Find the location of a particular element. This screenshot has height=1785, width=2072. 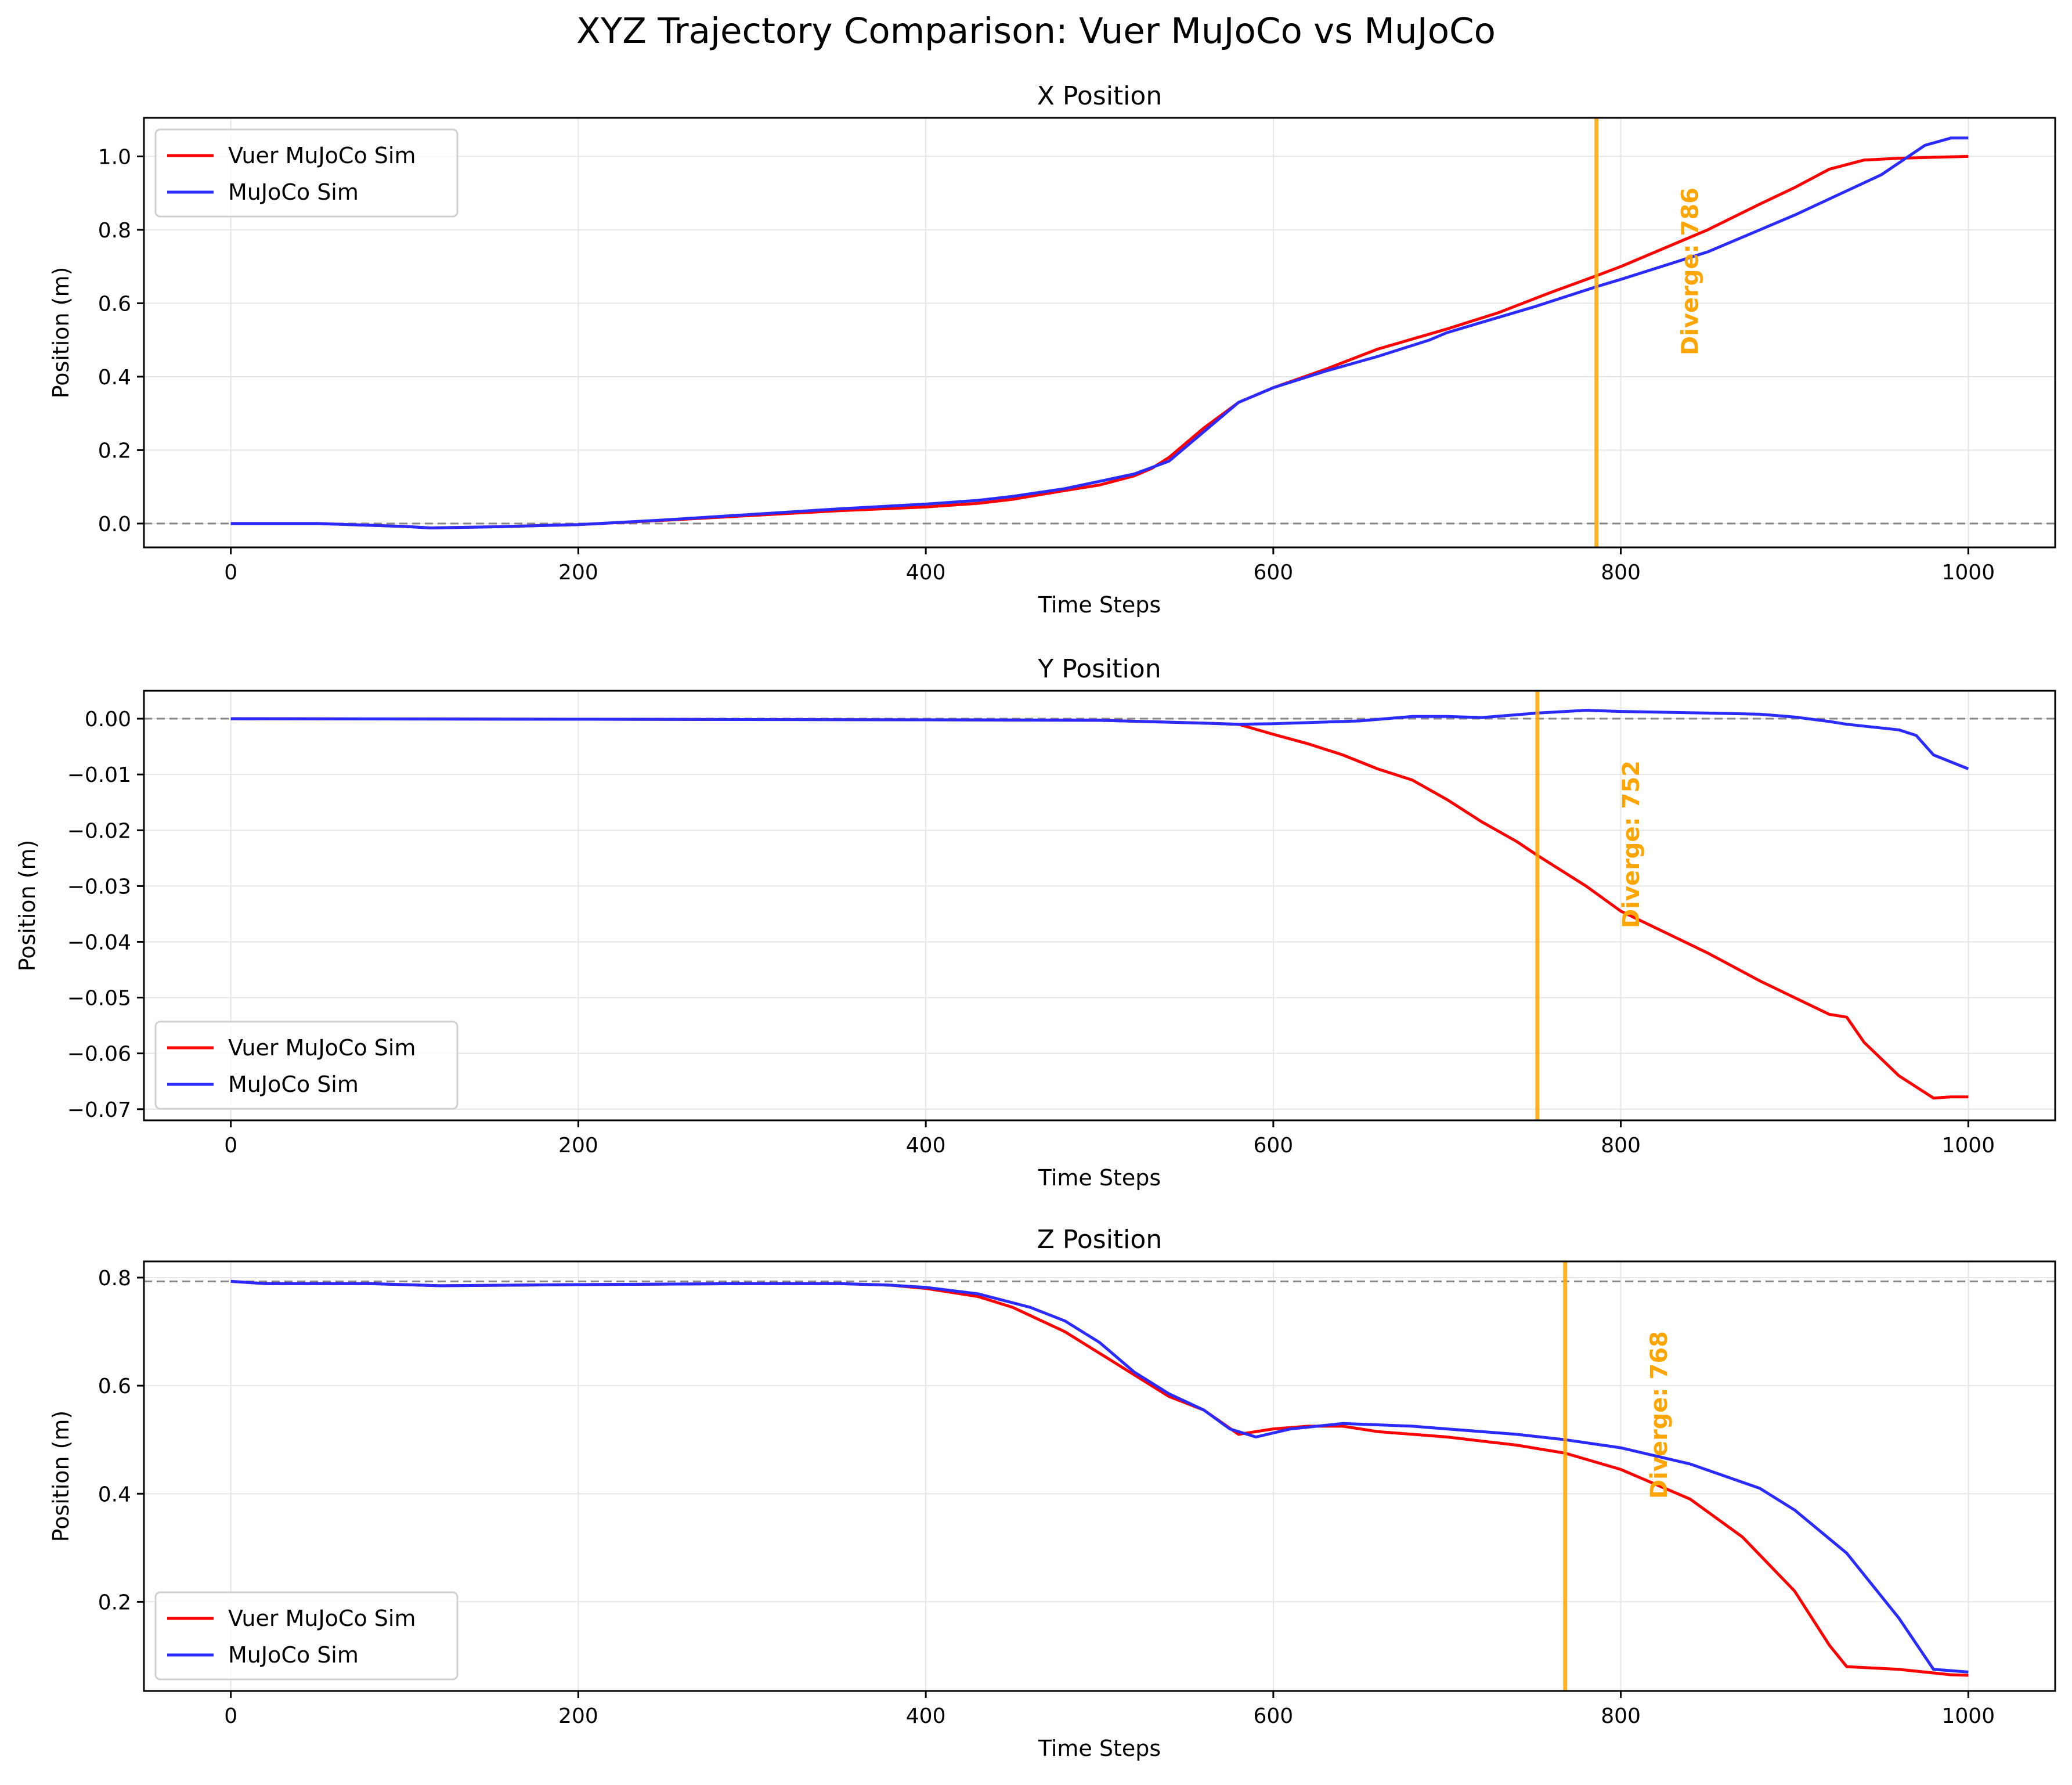

y-tick-label: −0.01 is located at coordinates (99, 775).